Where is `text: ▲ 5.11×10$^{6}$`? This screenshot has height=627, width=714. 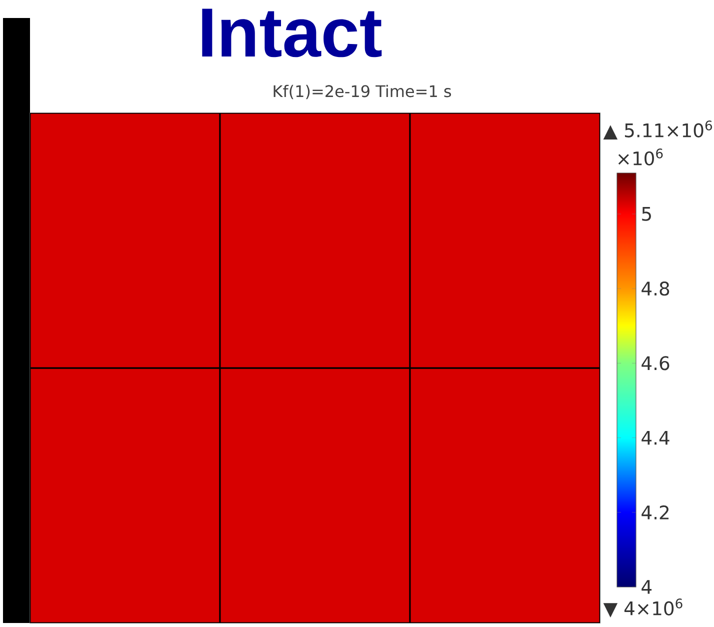
text: ▲ 5.11×10$^{6}$ is located at coordinates (657, 130).